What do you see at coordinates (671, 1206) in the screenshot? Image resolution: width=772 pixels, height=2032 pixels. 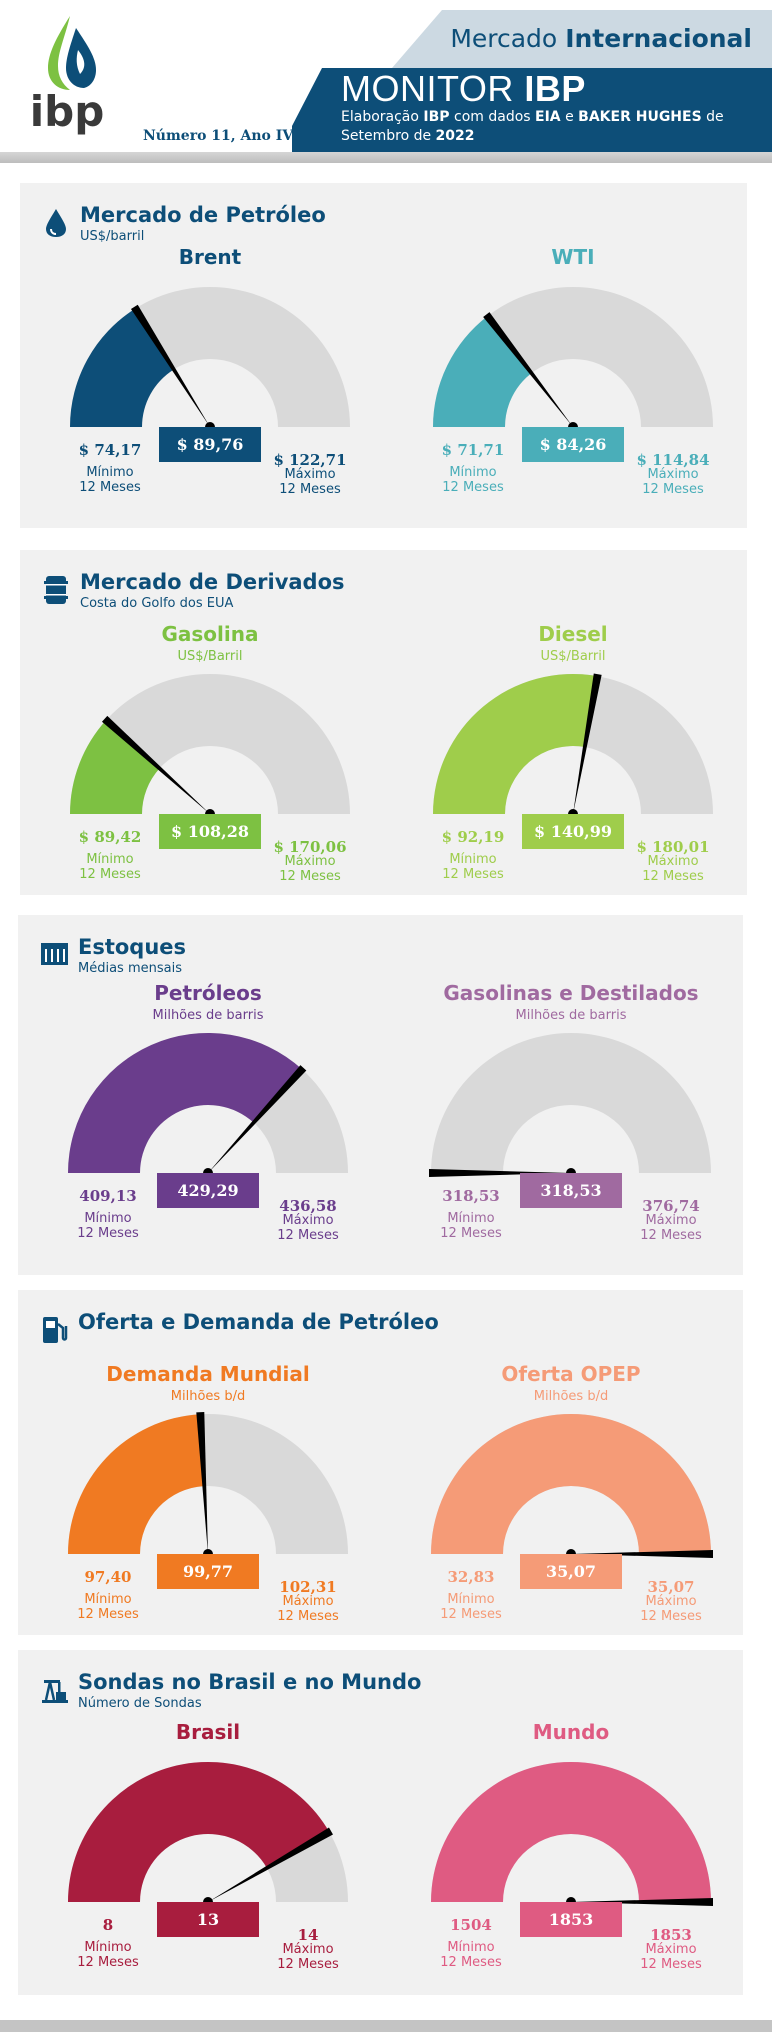 I see `gauge-max-value: 376,74` at bounding box center [671, 1206].